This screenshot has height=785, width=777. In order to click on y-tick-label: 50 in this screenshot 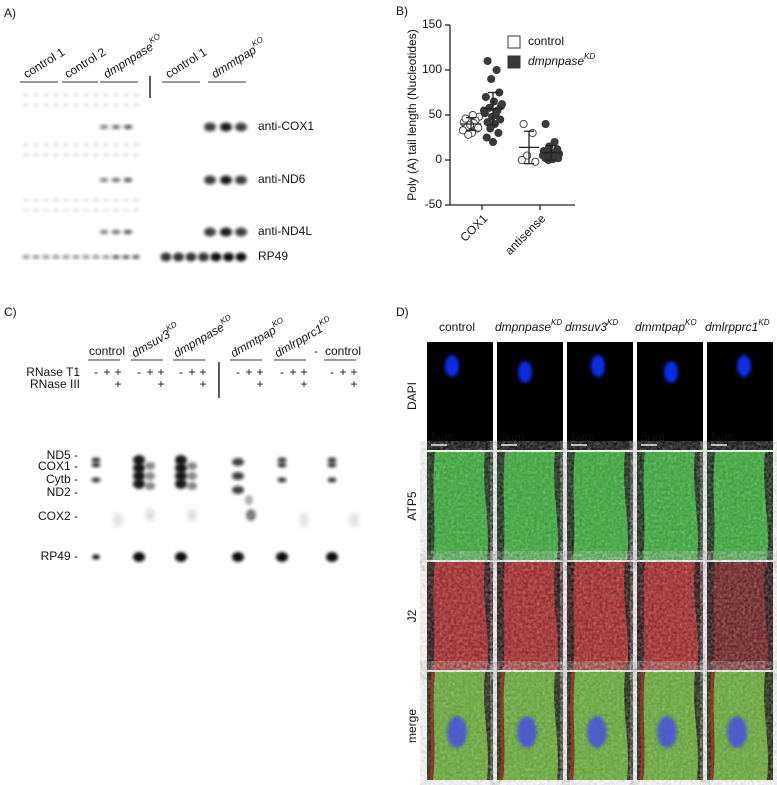, I will do `click(436, 114)`.